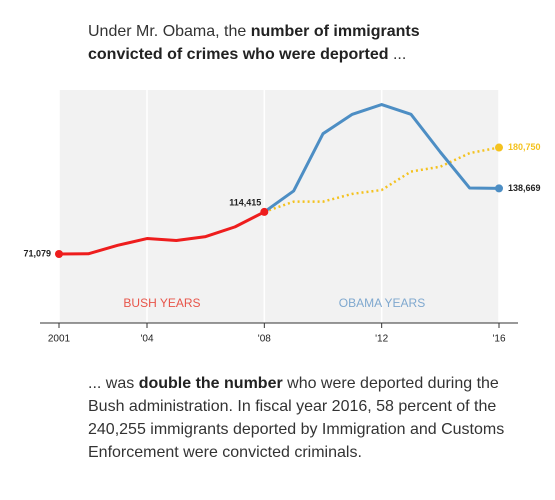 The image size is (555, 500). What do you see at coordinates (161, 303) in the screenshot?
I see `annotation: BUSH YEARS` at bounding box center [161, 303].